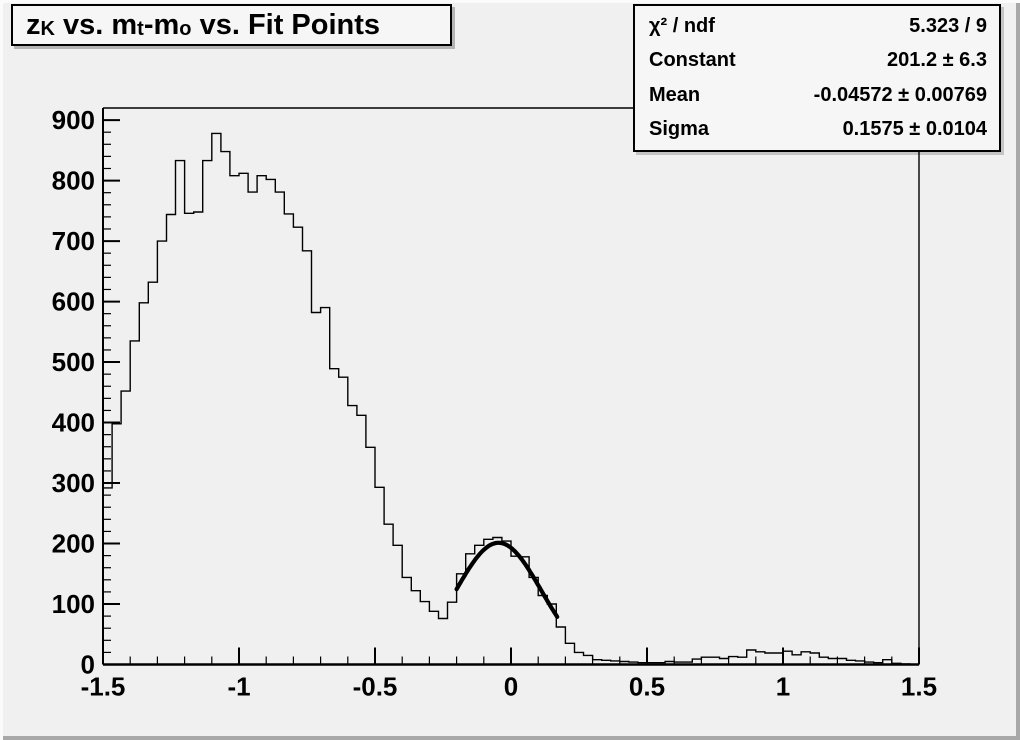 This screenshot has width=1020, height=740. What do you see at coordinates (73, 302) in the screenshot?
I see `y-tick-label: 600` at bounding box center [73, 302].